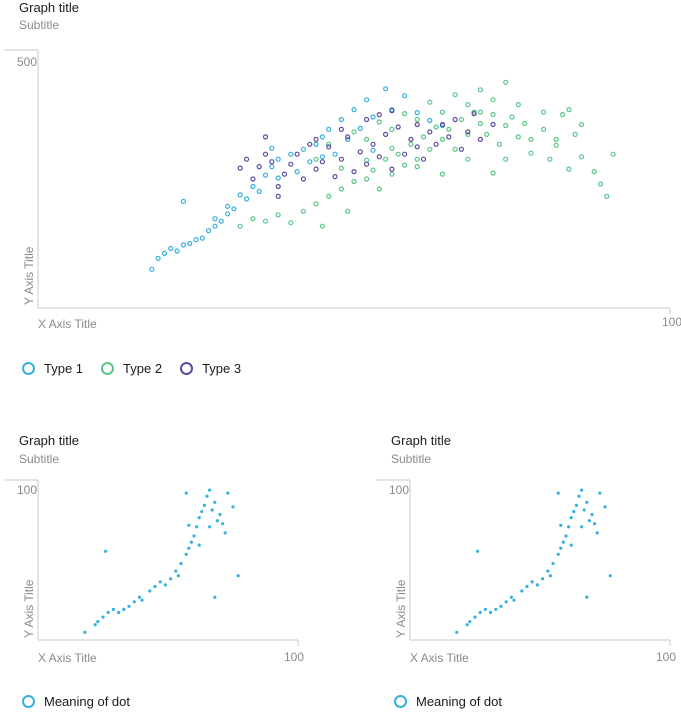 This screenshot has width=681, height=713. What do you see at coordinates (49, 7) in the screenshot?
I see `chart1-title: Graph title` at bounding box center [49, 7].